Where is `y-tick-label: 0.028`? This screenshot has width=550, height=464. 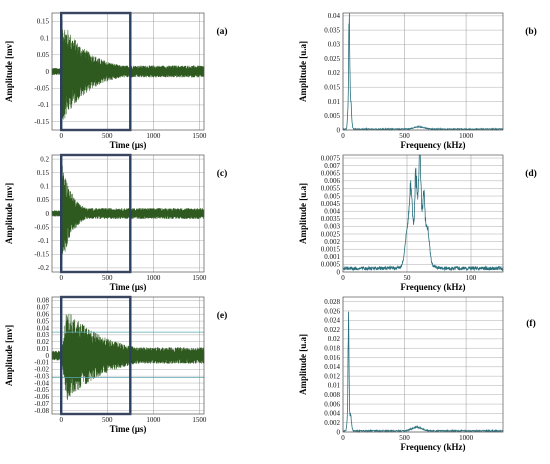 y-tick-label: 0.028 is located at coordinates (332, 302).